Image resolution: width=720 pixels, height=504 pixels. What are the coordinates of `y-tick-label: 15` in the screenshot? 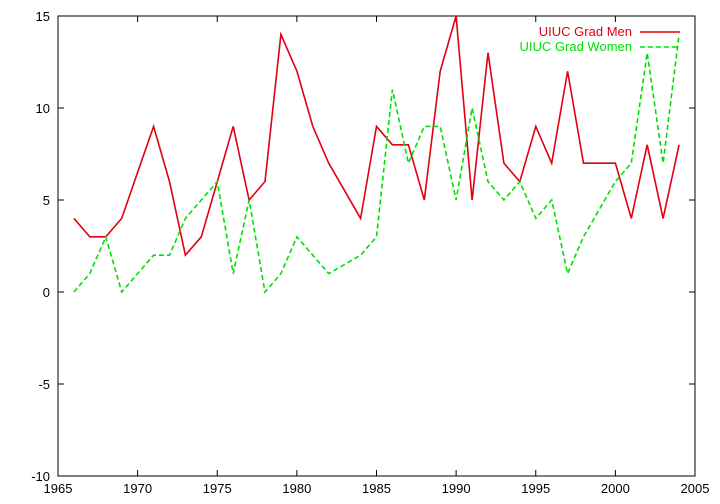 It's located at (43, 16).